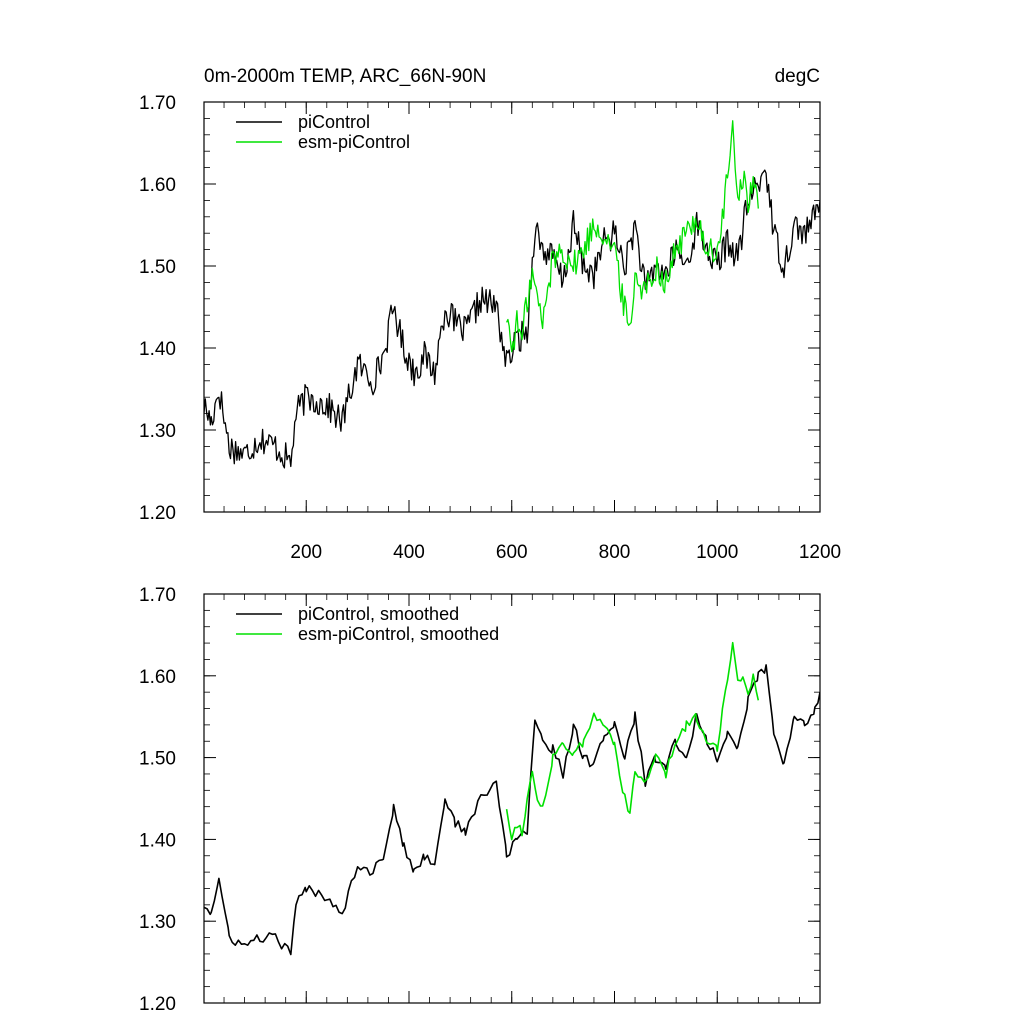 This screenshot has width=1024, height=1024. What do you see at coordinates (797, 76) in the screenshot?
I see `units-label: degC` at bounding box center [797, 76].